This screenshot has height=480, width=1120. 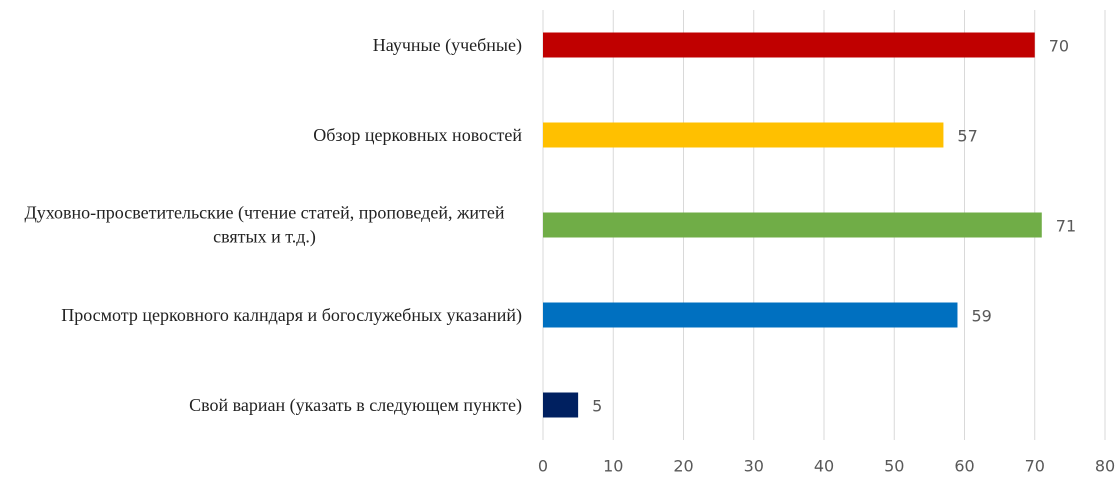 I want to click on value-label: 59, so click(x=981, y=316).